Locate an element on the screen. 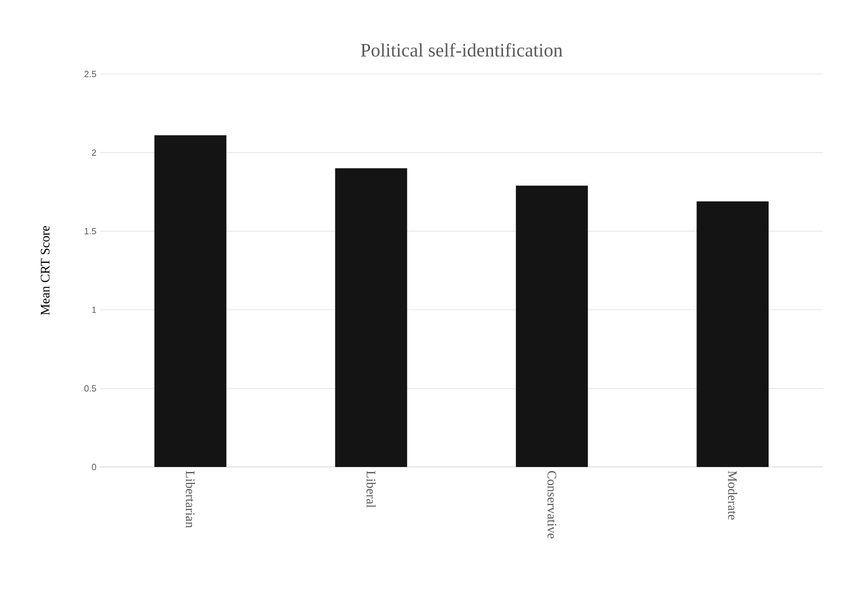  y-tick-label: 0.5 is located at coordinates (90, 388).